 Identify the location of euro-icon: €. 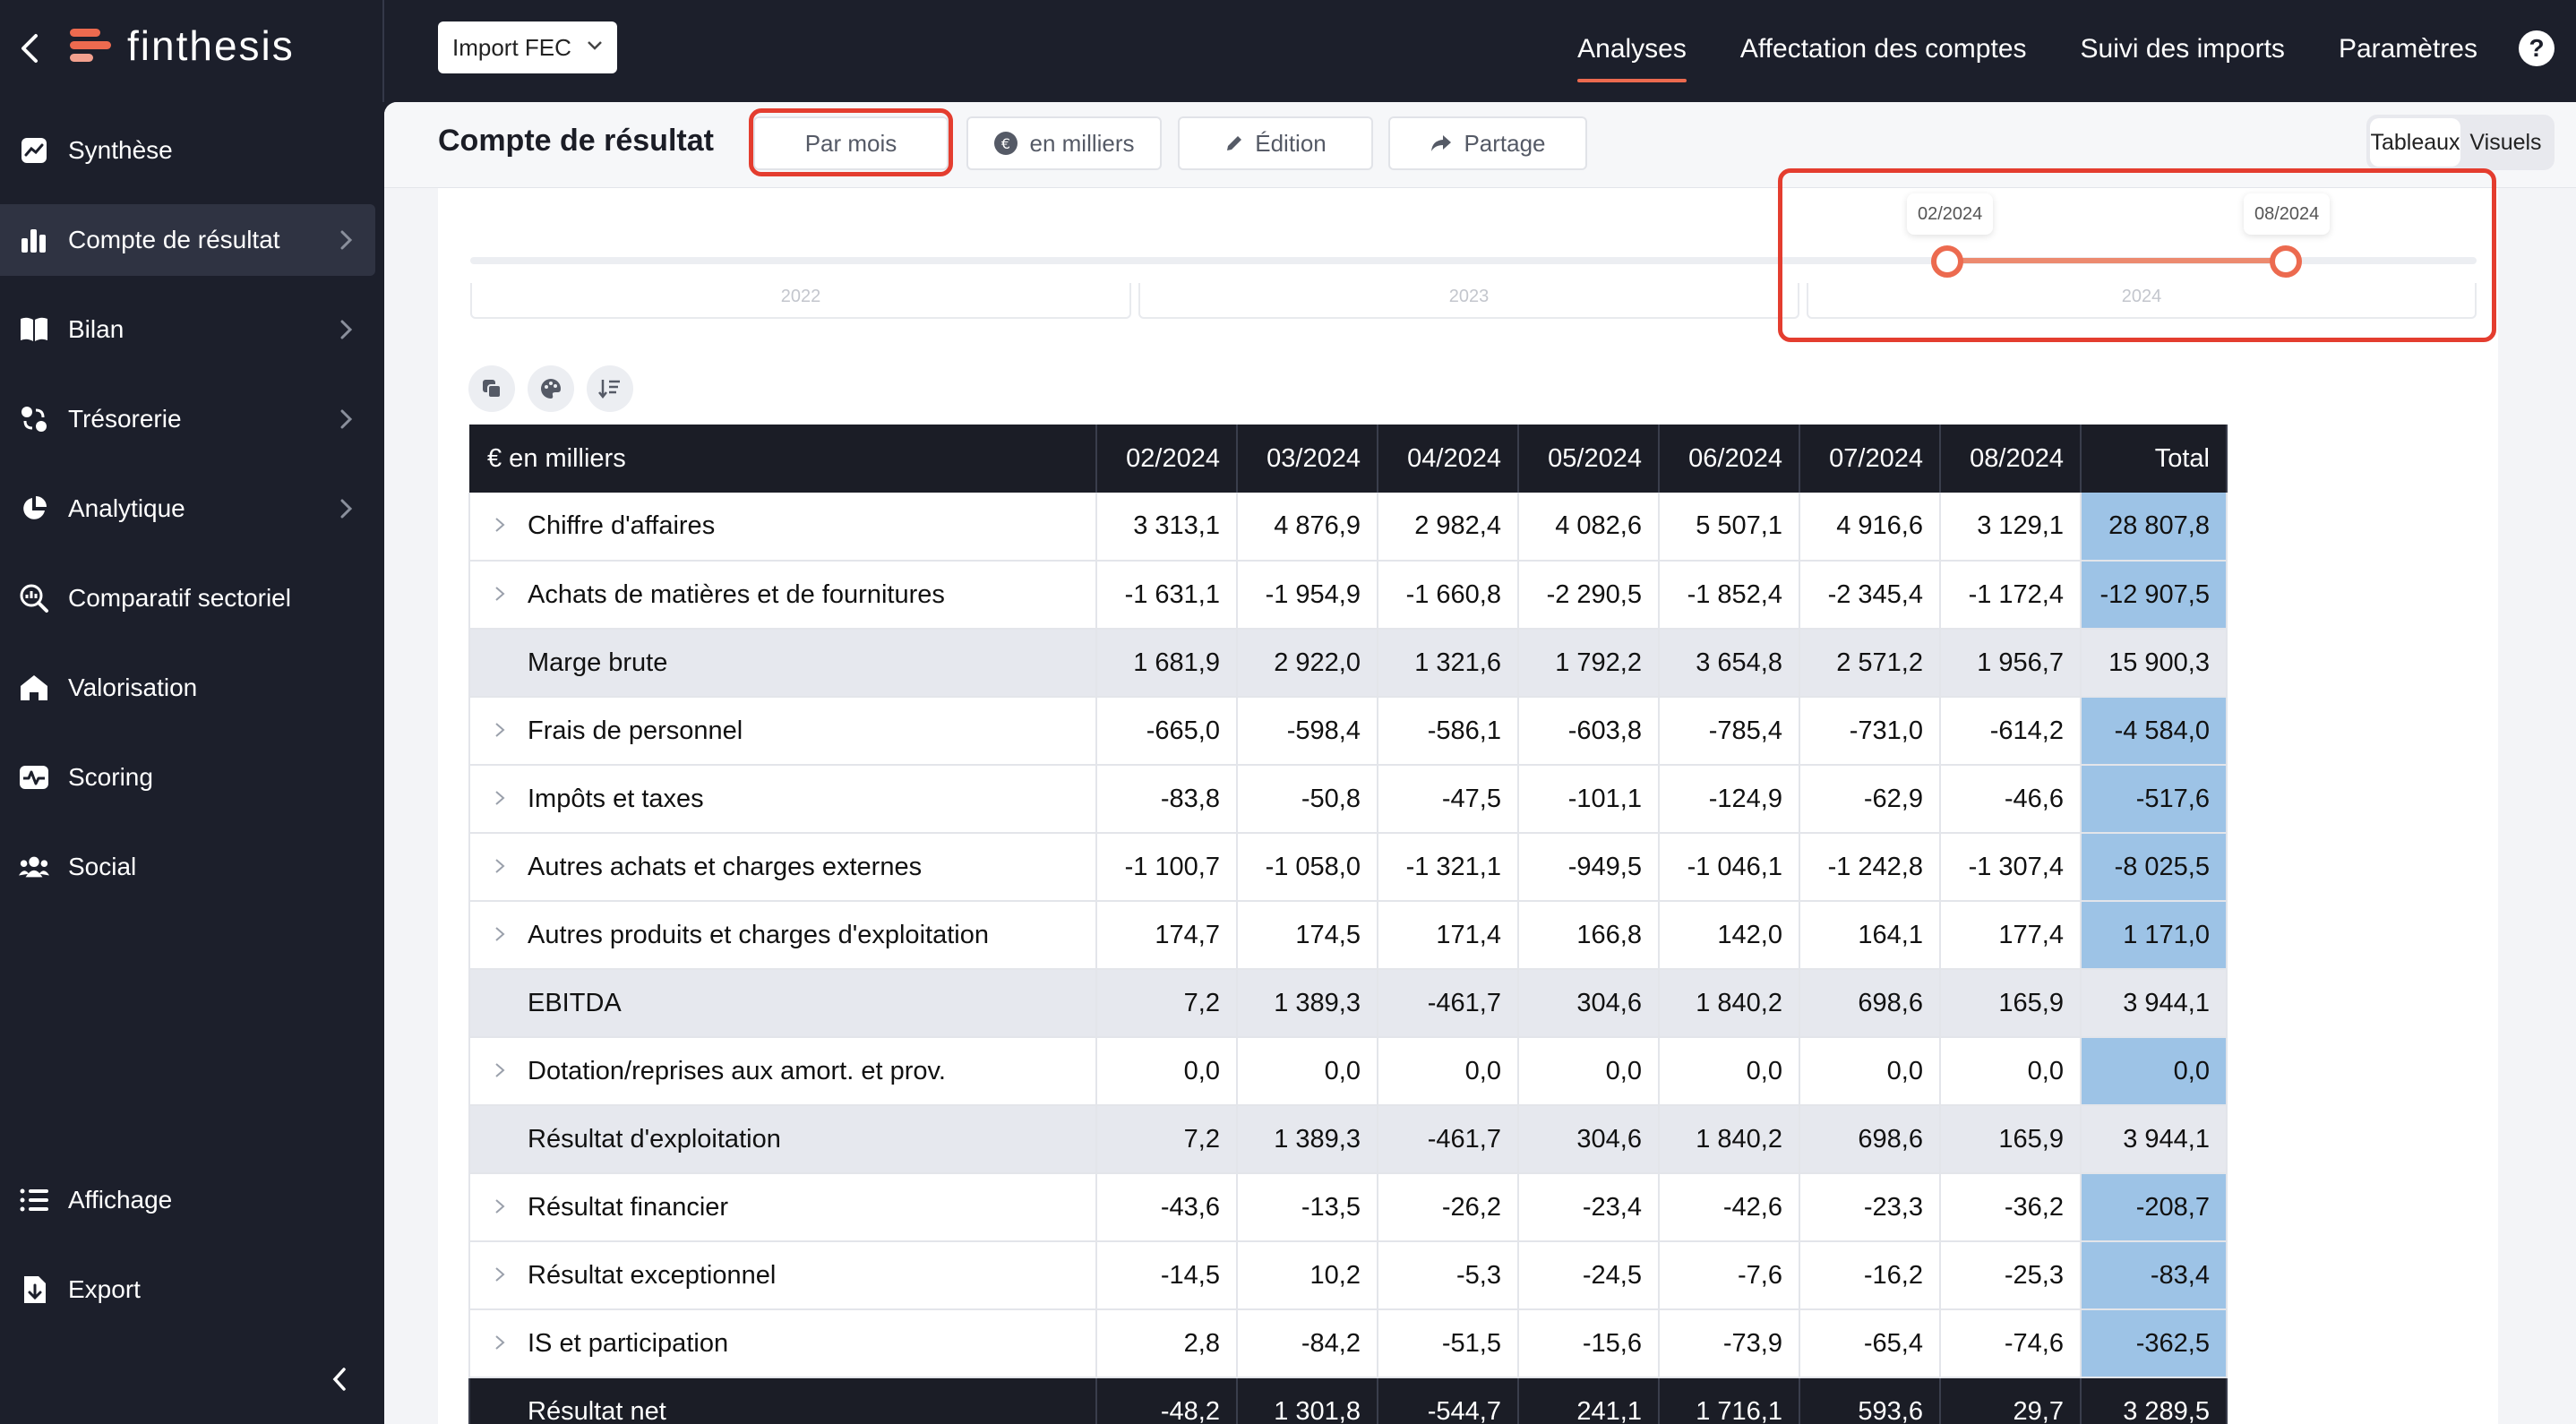
(1005, 143).